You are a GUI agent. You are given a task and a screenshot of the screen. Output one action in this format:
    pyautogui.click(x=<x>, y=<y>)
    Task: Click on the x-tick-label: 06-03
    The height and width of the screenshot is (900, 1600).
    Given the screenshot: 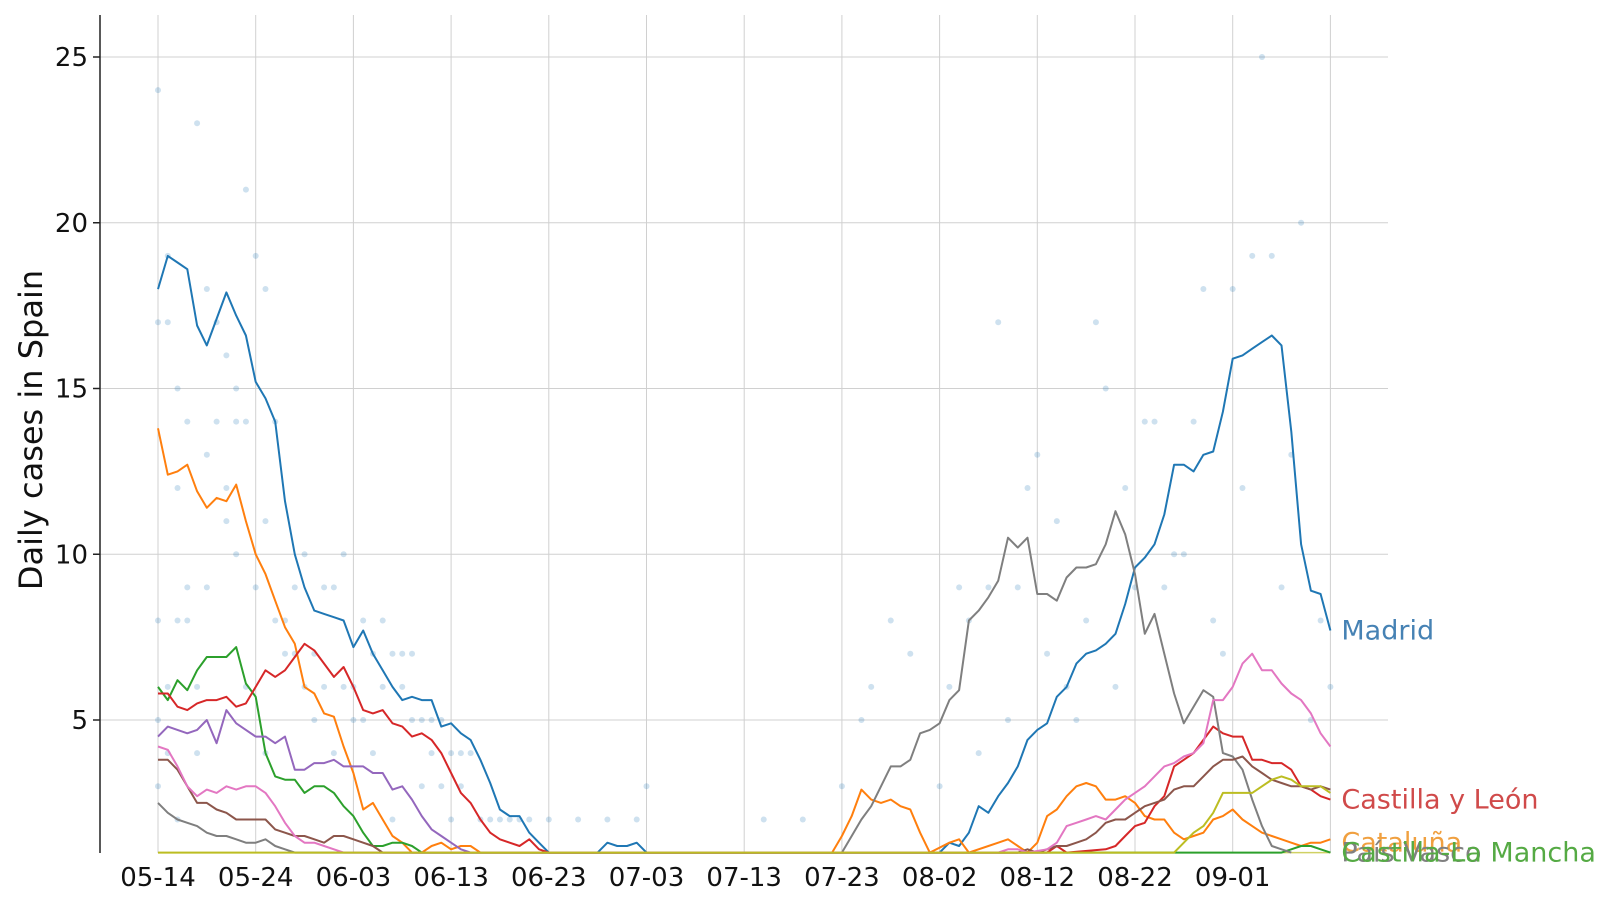 What is the action you would take?
    pyautogui.click(x=354, y=878)
    